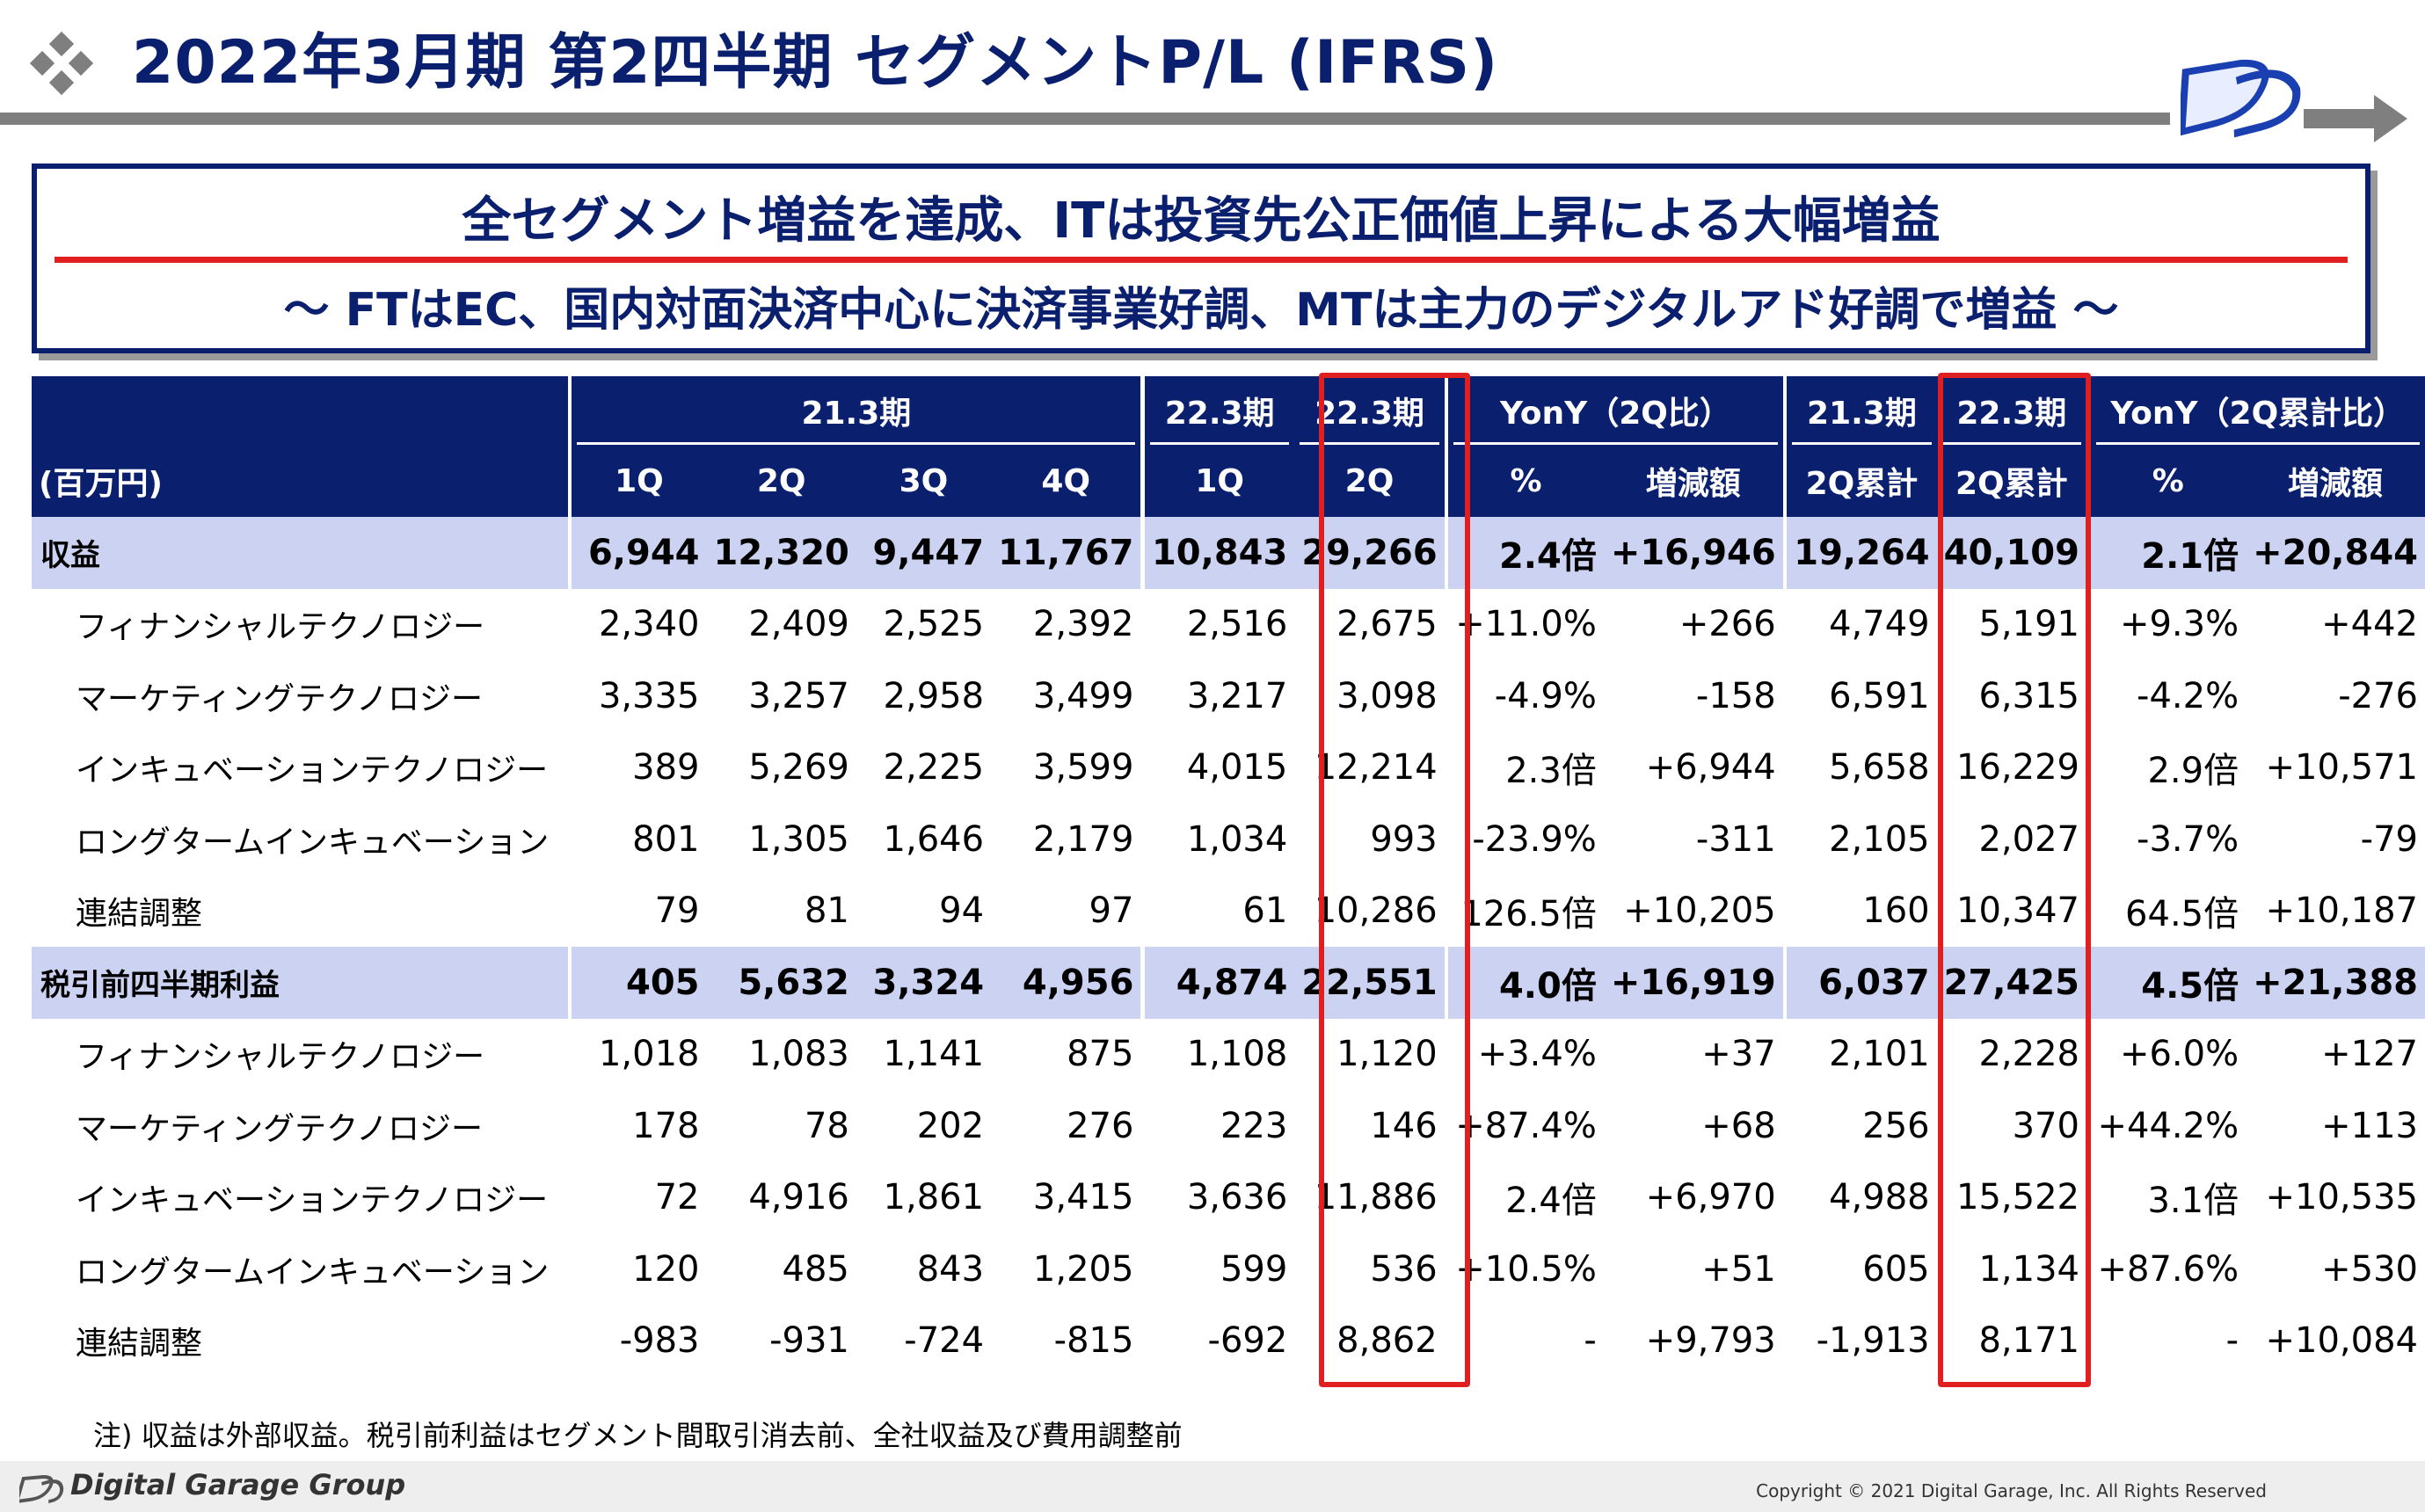  I want to click on table-cell: 6,944, so click(639, 553).